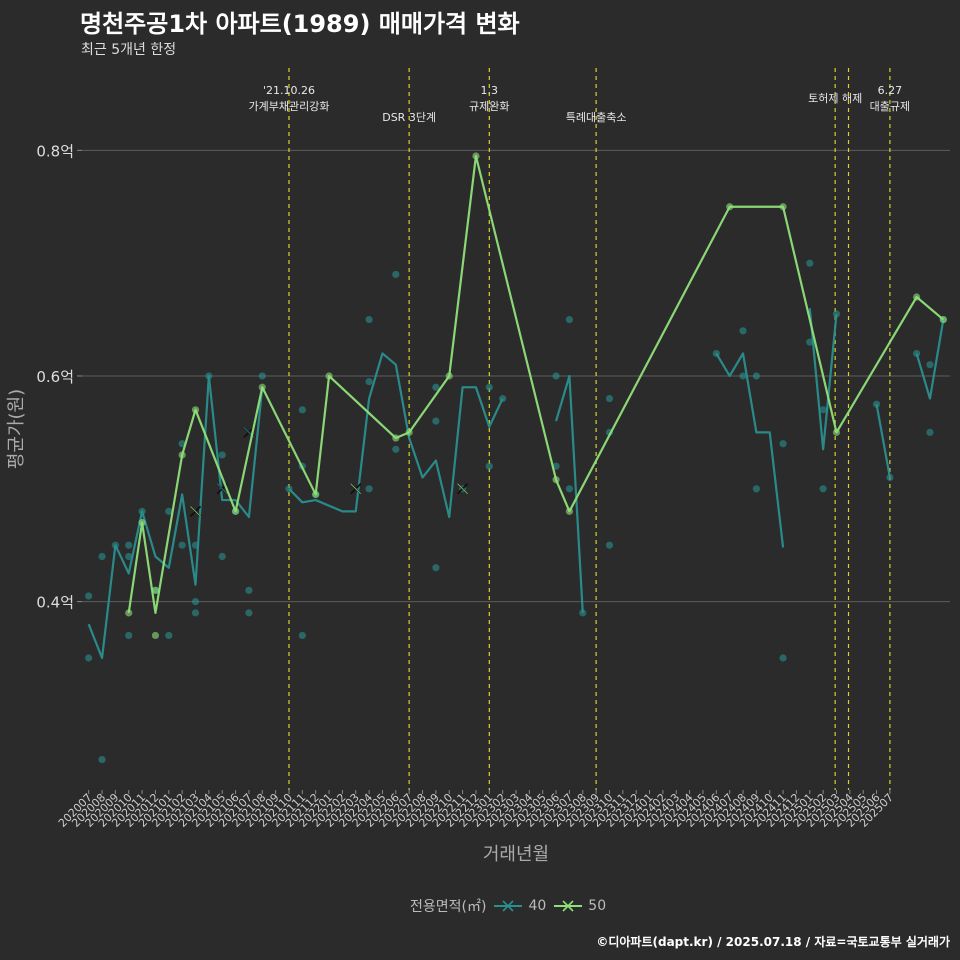  Describe the element at coordinates (597, 906) in the screenshot. I see `legend-label-50: 50` at that location.